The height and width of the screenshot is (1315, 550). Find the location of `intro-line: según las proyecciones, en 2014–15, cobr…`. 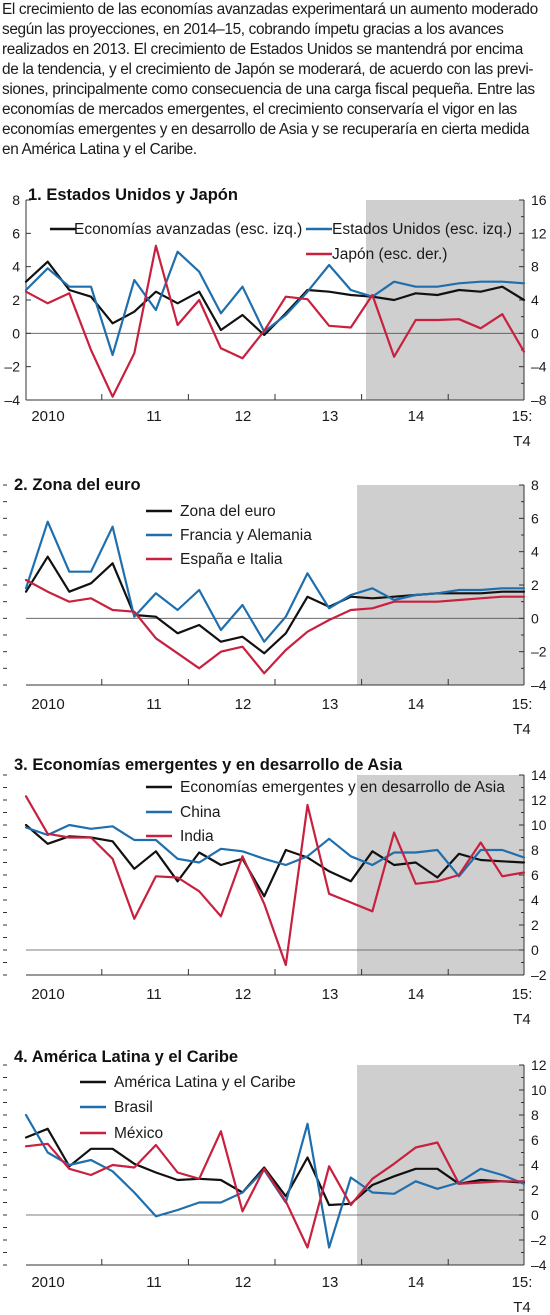

intro-line: según las proyecciones, en 2014–15, cobr… is located at coordinates (253, 29).